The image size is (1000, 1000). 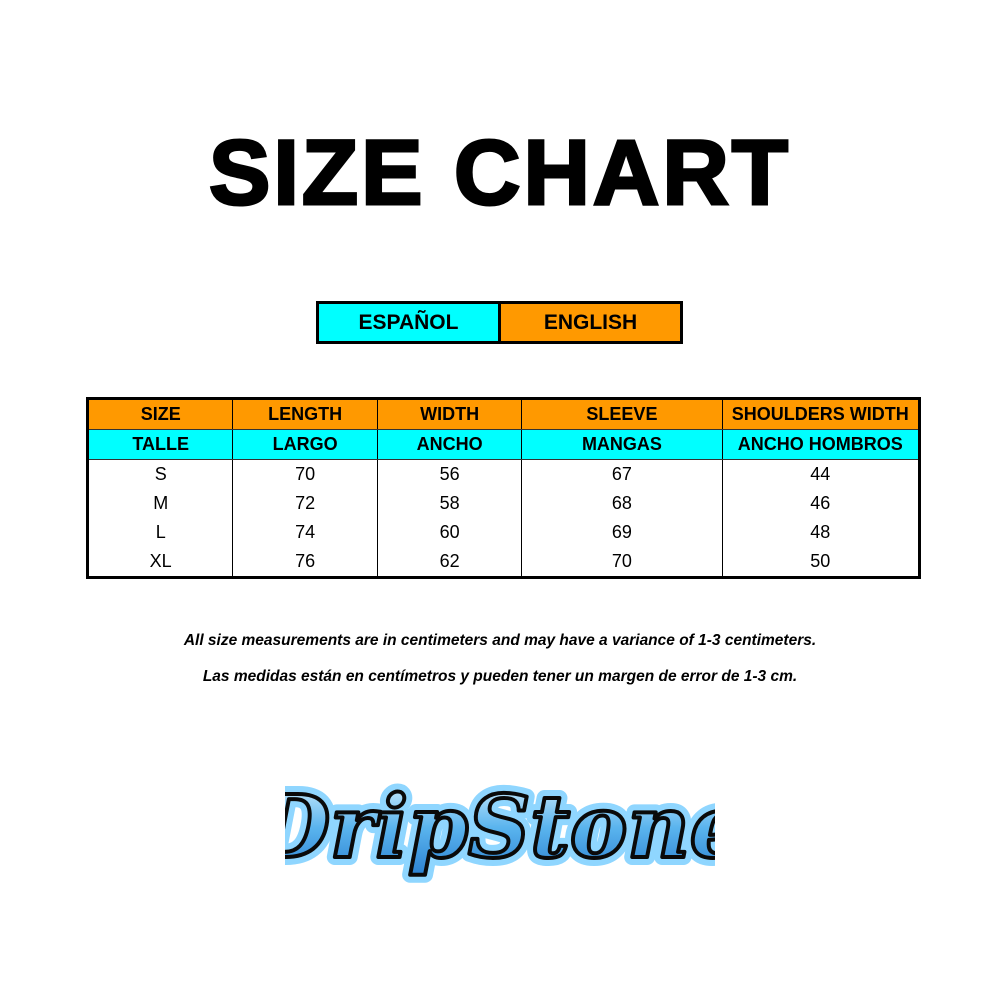 I want to click on table-cell: L, so click(x=160, y=532).